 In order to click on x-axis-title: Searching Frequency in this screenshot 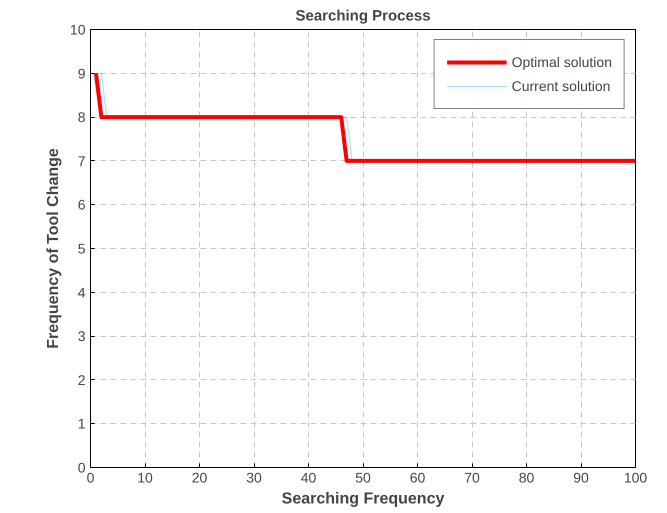, I will do `click(363, 499)`.